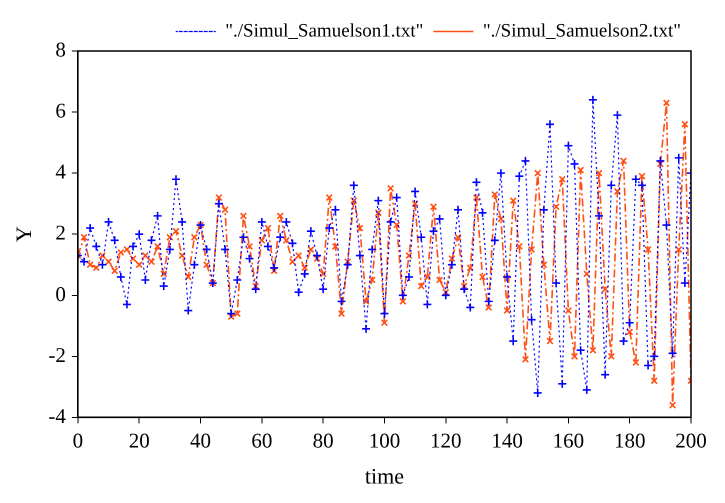  What do you see at coordinates (23, 234) in the screenshot?
I see `y-axis-title: Y` at bounding box center [23, 234].